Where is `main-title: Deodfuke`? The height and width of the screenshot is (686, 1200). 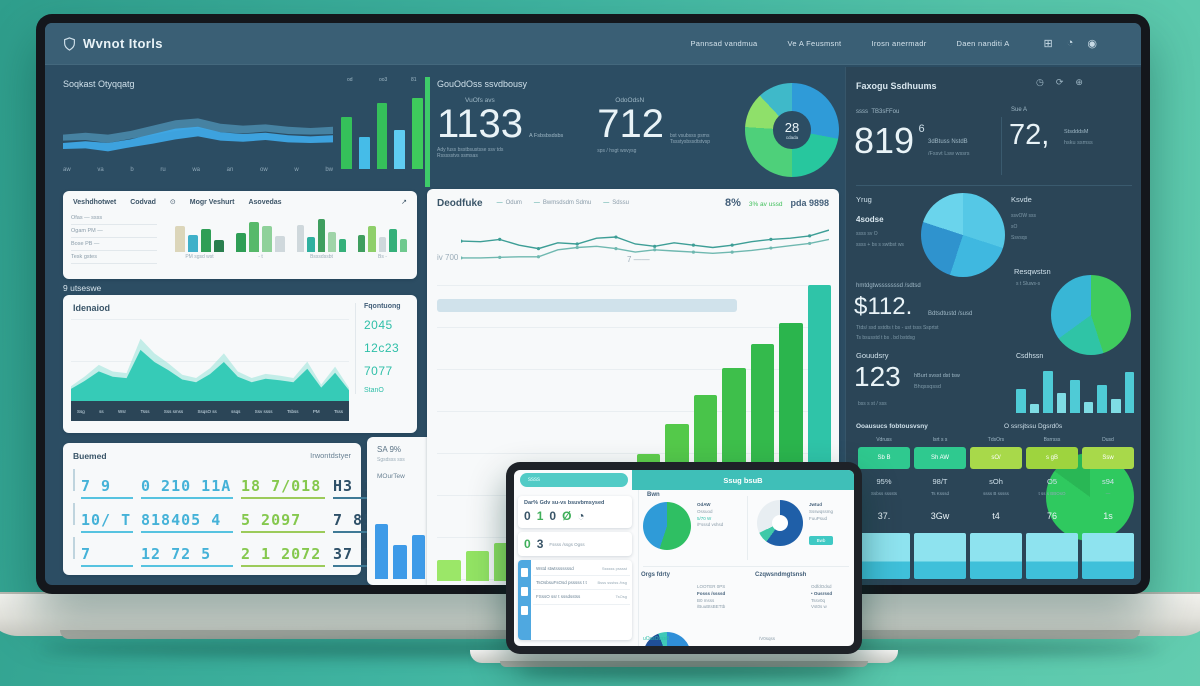
main-title: Deodfuke is located at coordinates (460, 203).